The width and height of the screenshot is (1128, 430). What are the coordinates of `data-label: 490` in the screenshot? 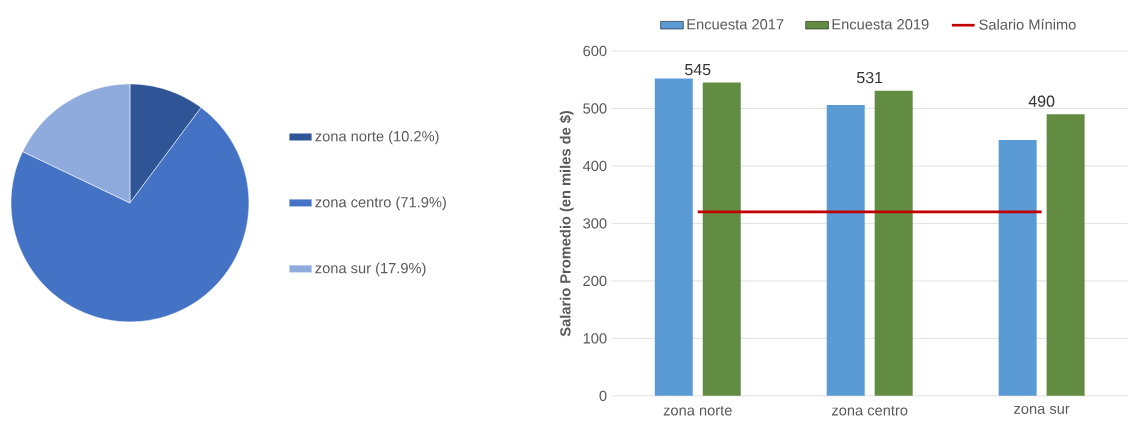 It's located at (1041, 101).